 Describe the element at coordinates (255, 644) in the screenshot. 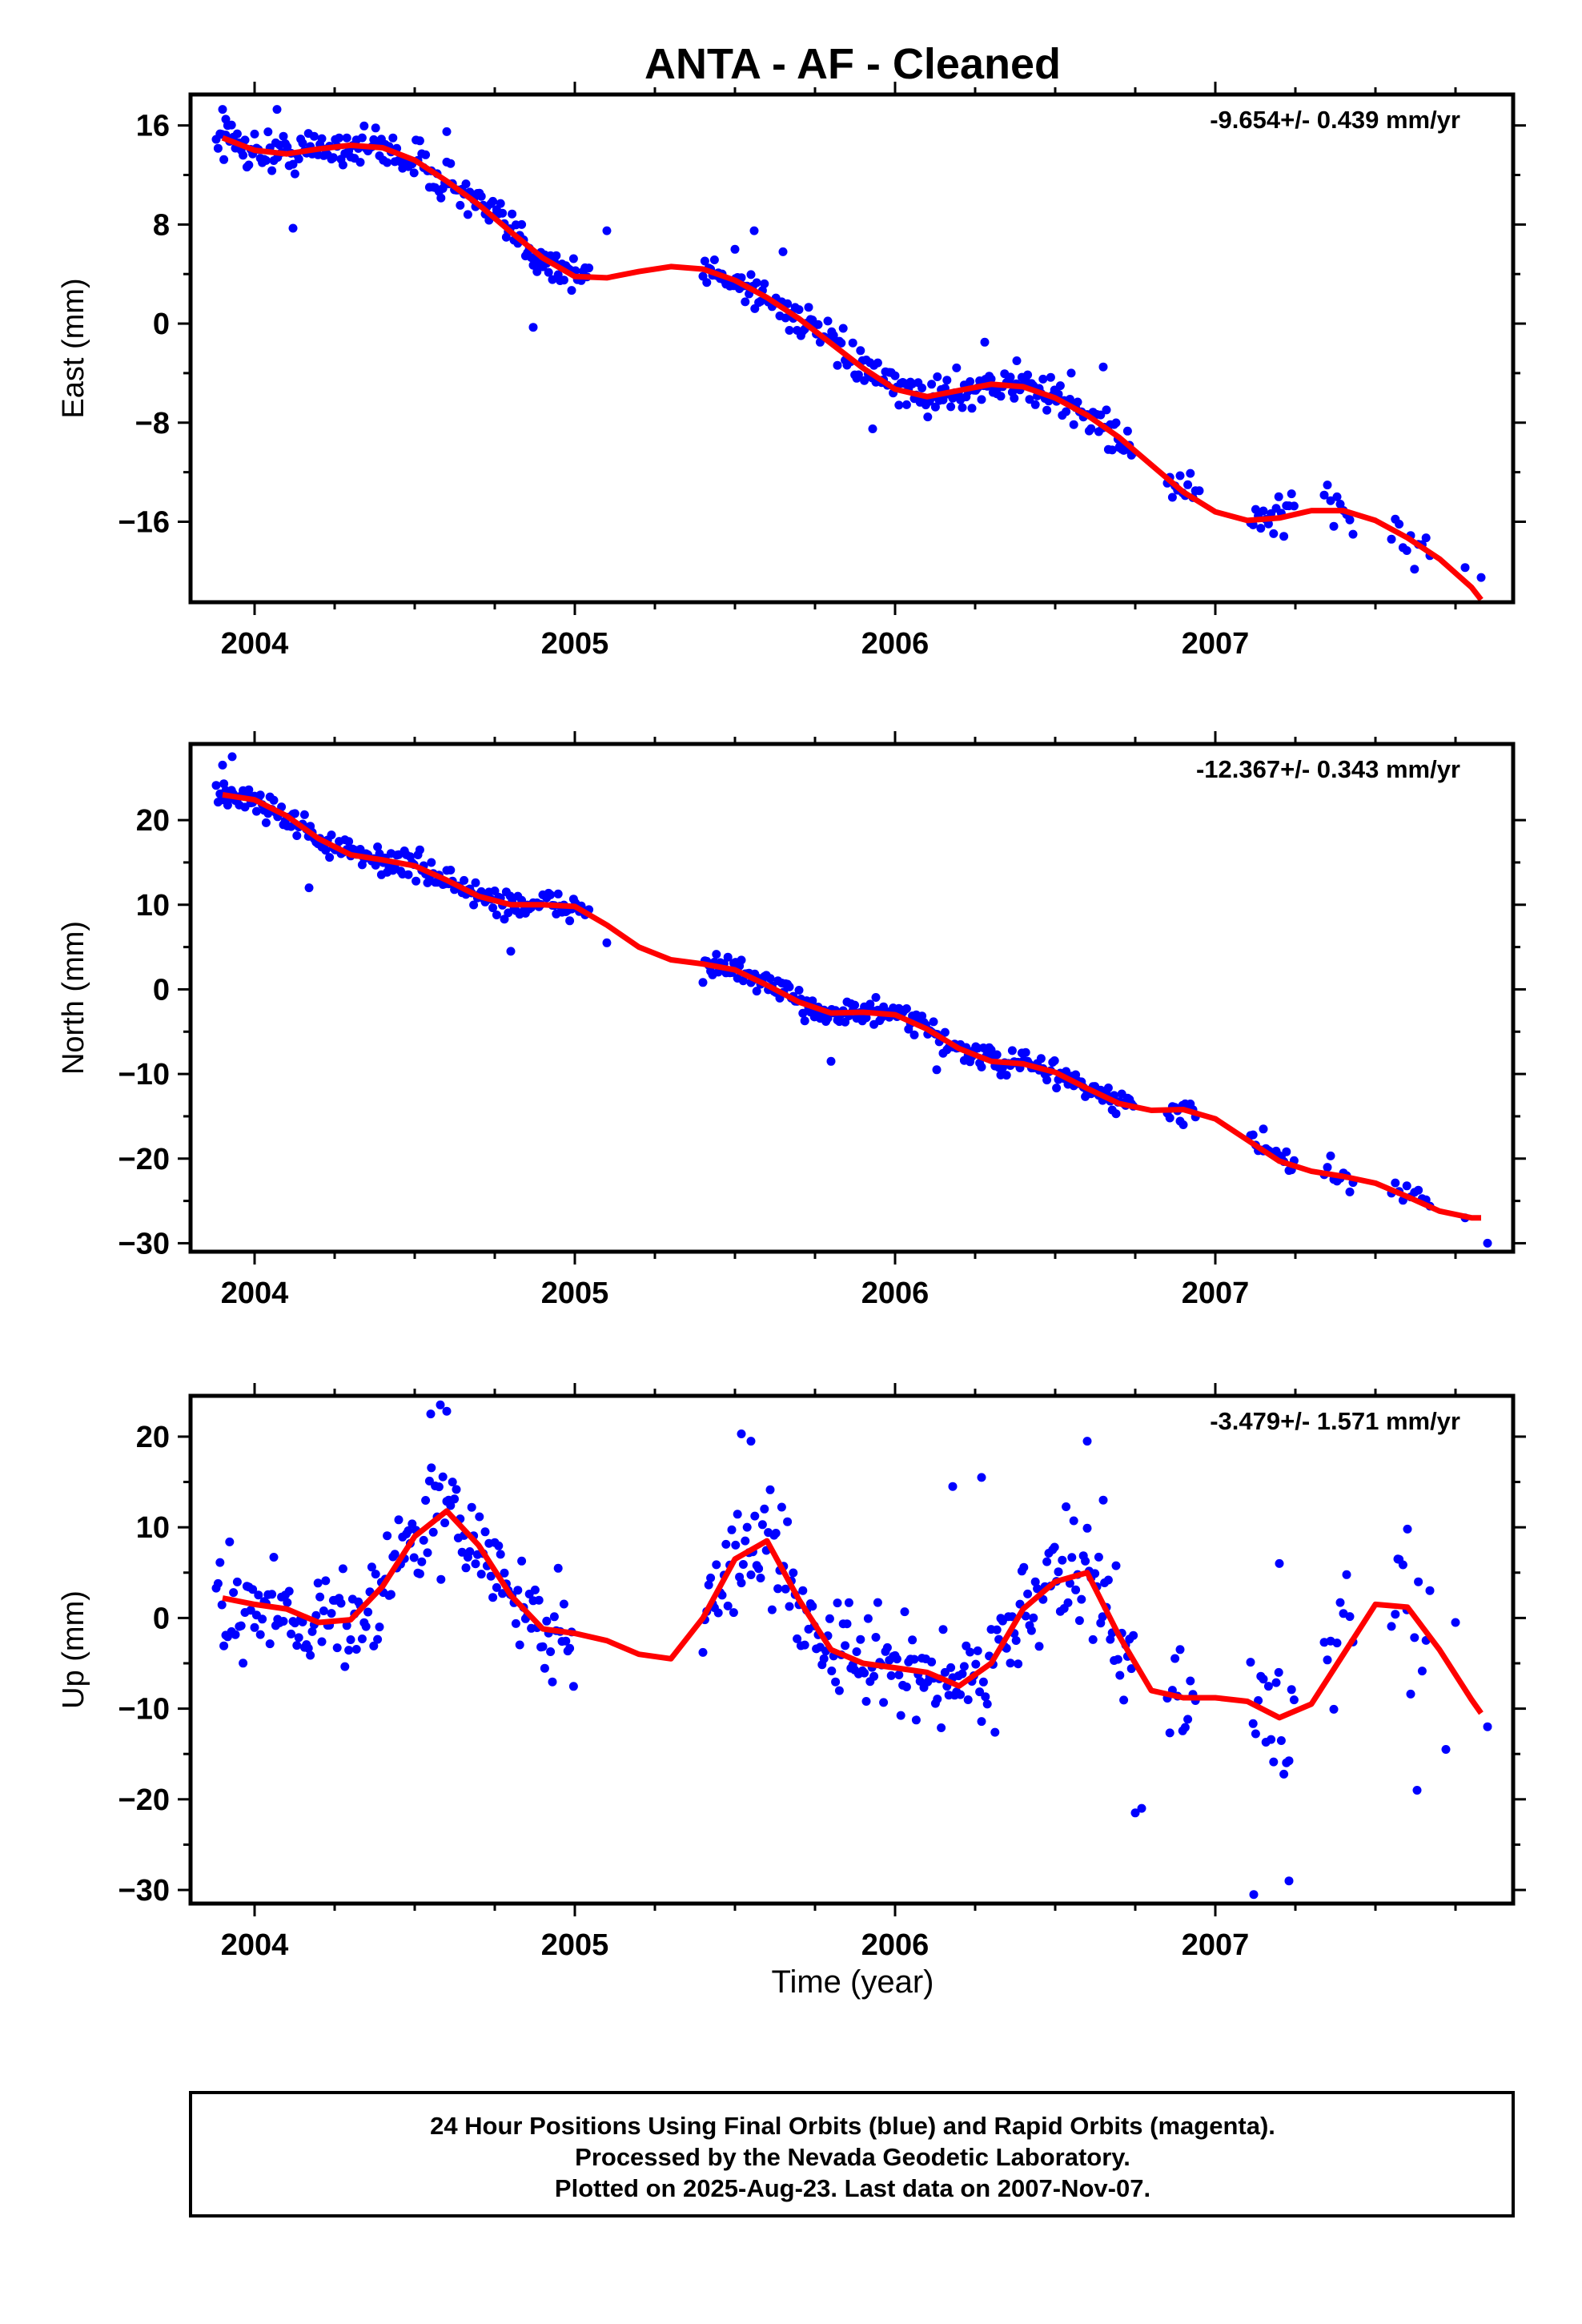

I see `east-x-tick-label: 2004` at that location.